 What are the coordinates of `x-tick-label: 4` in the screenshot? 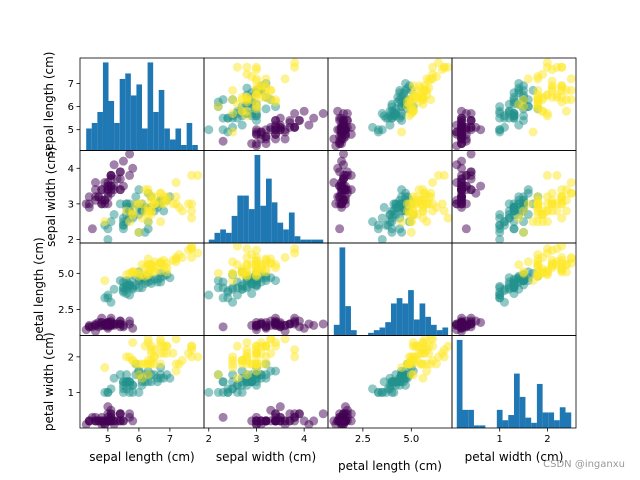 It's located at (304, 439).